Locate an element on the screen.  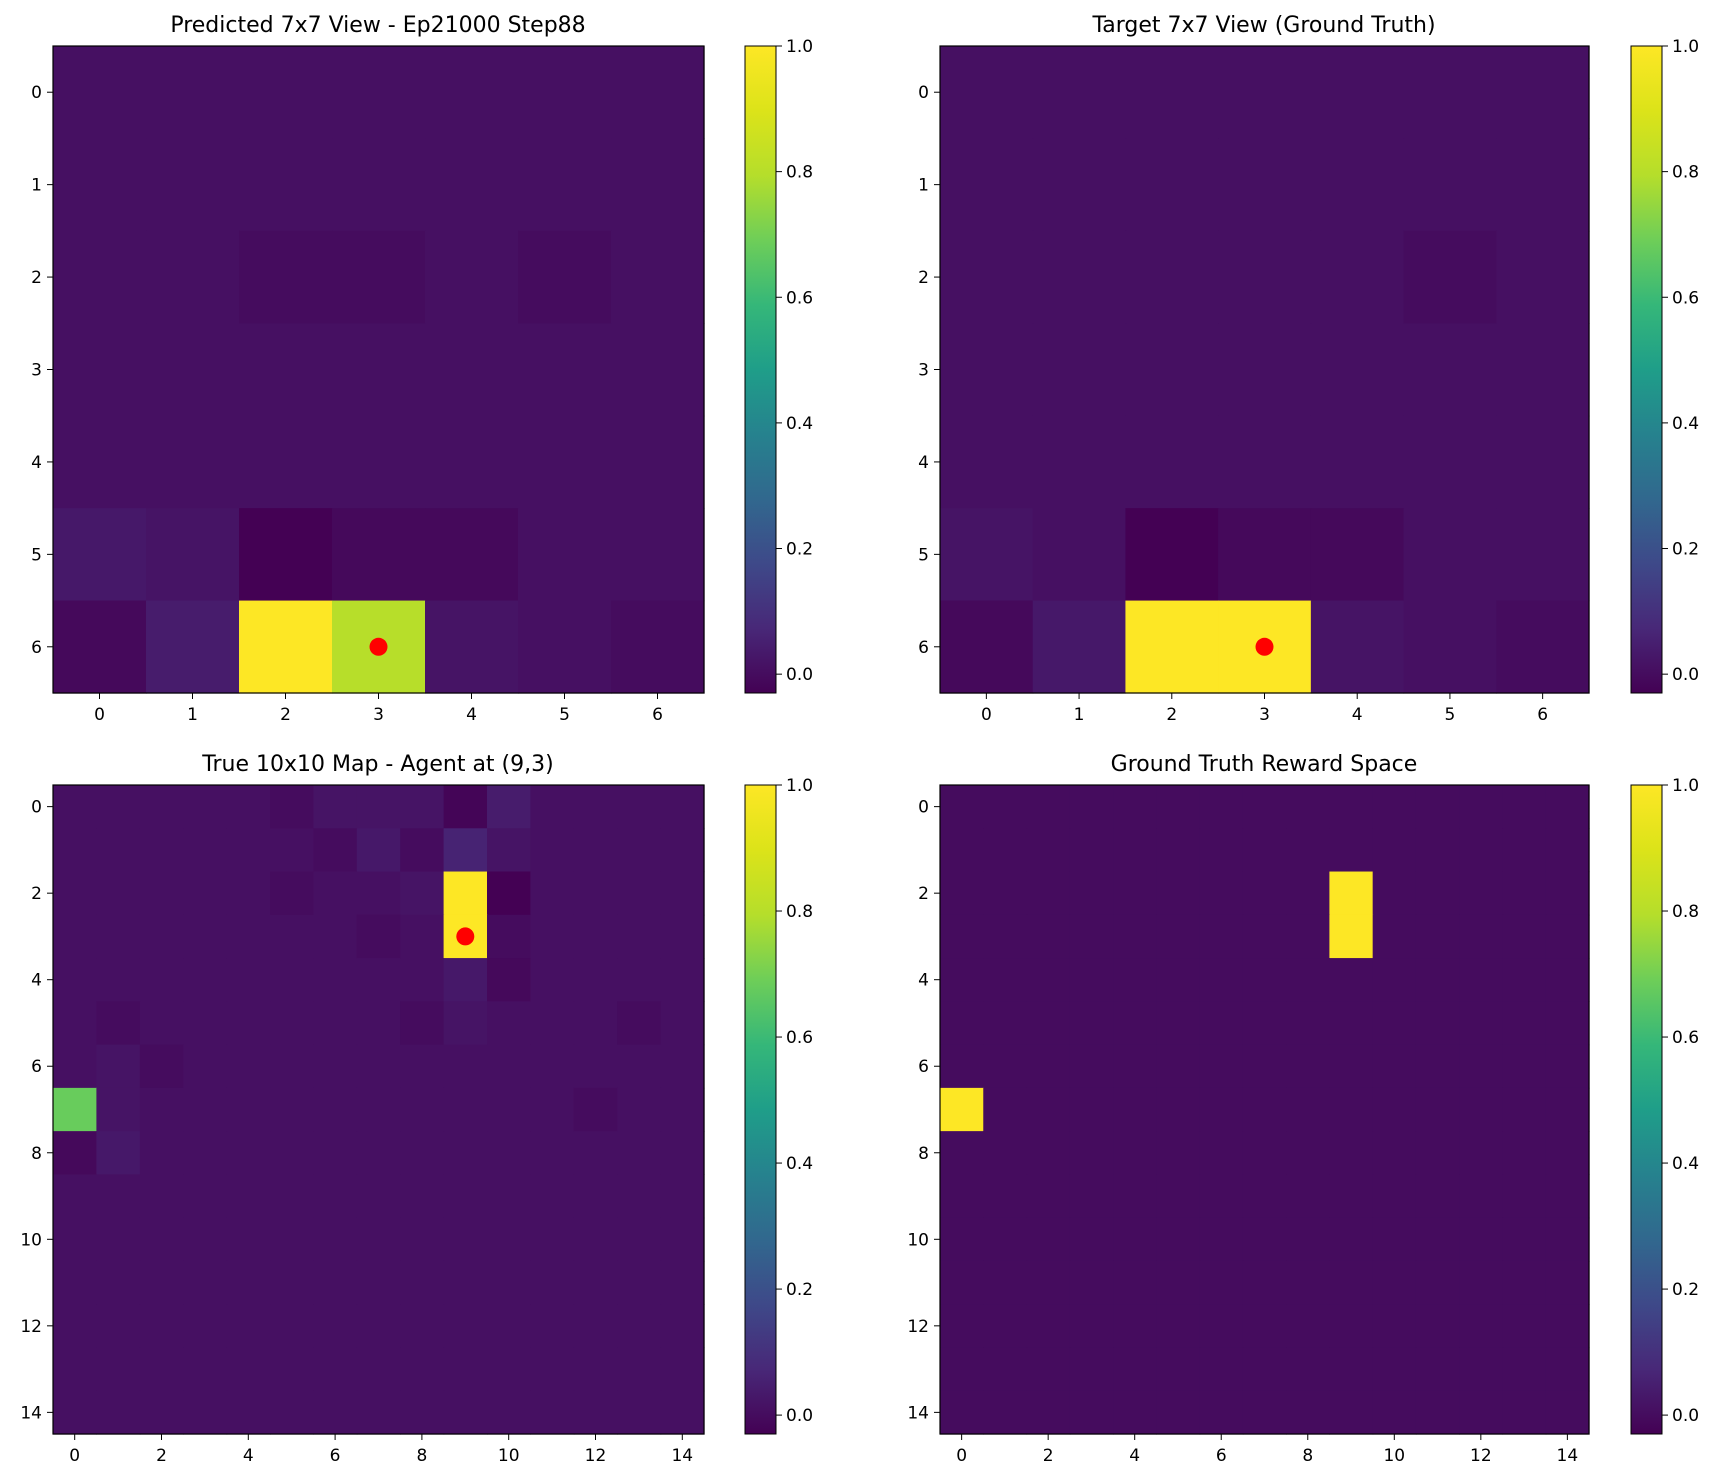
y-tick-label: 3 is located at coordinates (36, 371).